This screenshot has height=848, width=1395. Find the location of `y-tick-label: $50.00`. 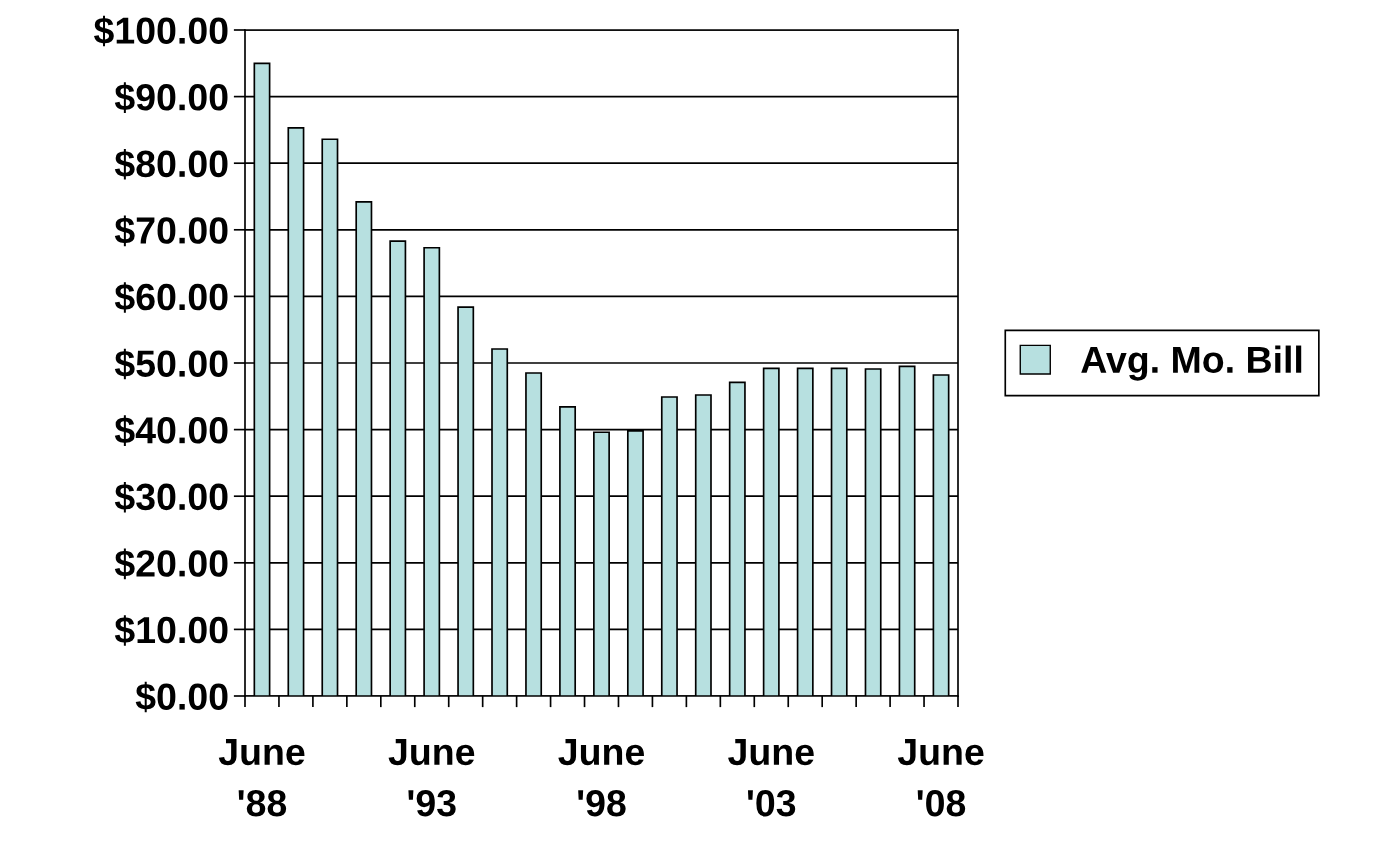

y-tick-label: $50.00 is located at coordinates (171, 364).